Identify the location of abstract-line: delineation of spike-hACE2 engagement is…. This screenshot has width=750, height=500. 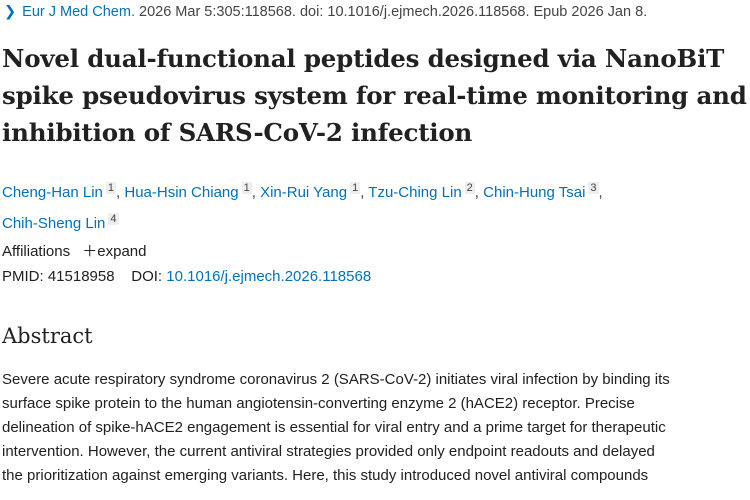
(334, 427).